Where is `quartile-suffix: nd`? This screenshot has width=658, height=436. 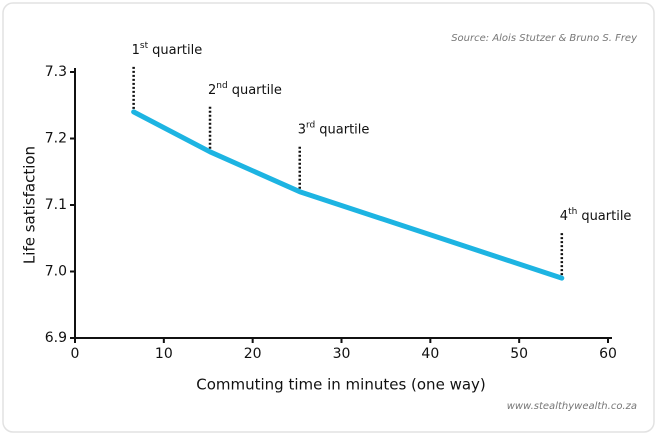 quartile-suffix: nd is located at coordinates (221, 85).